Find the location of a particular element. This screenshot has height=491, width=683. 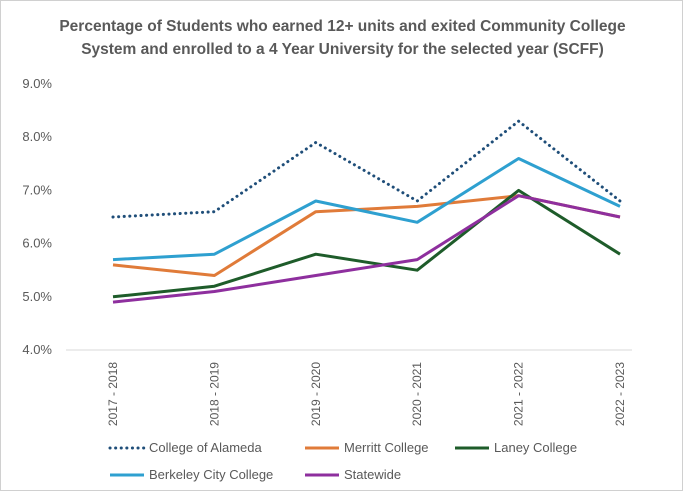

legend-label: College of Alameda is located at coordinates (206, 447).